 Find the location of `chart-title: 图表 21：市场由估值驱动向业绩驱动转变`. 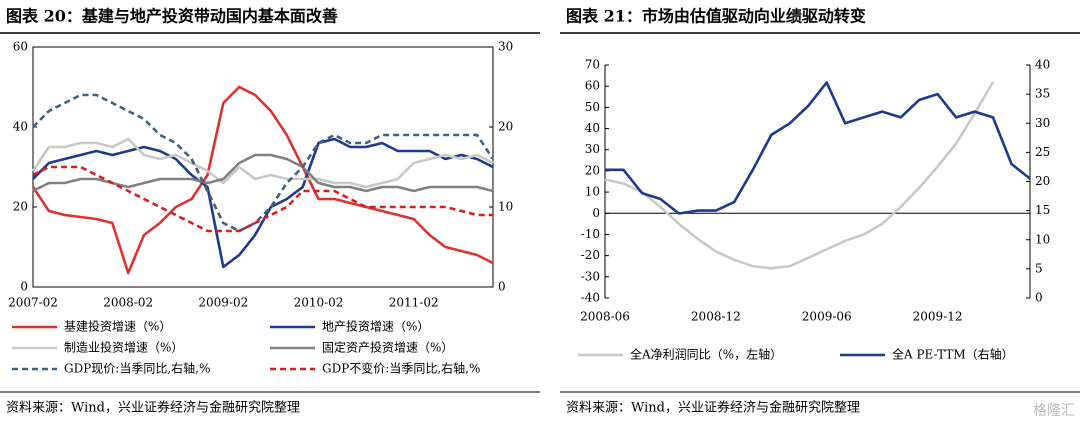

chart-title: 图表 21：市场由估值驱动向业绩驱动转变 is located at coordinates (716, 16).